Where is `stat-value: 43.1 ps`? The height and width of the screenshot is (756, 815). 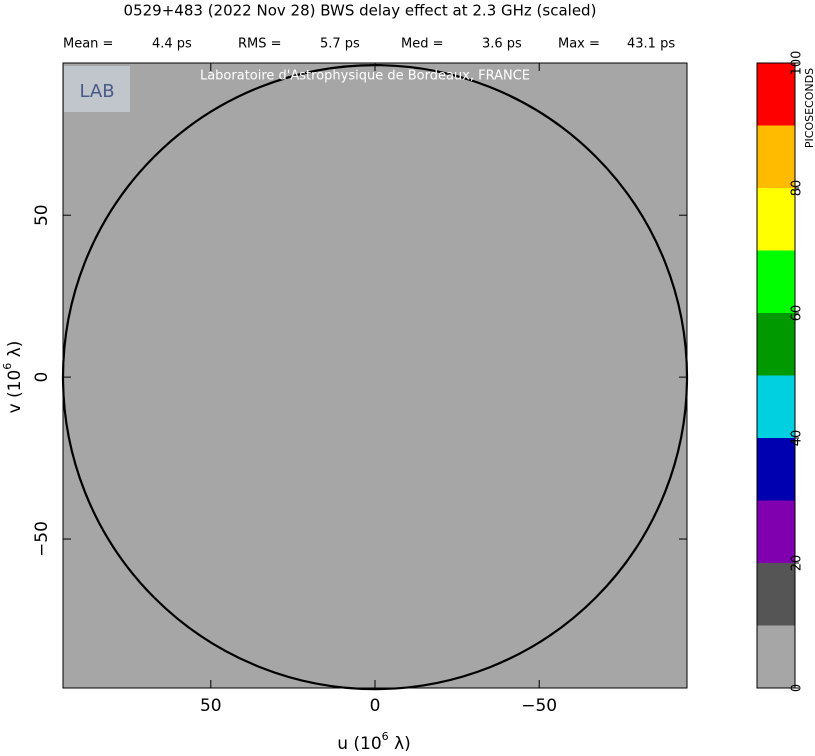 stat-value: 43.1 ps is located at coordinates (651, 44).